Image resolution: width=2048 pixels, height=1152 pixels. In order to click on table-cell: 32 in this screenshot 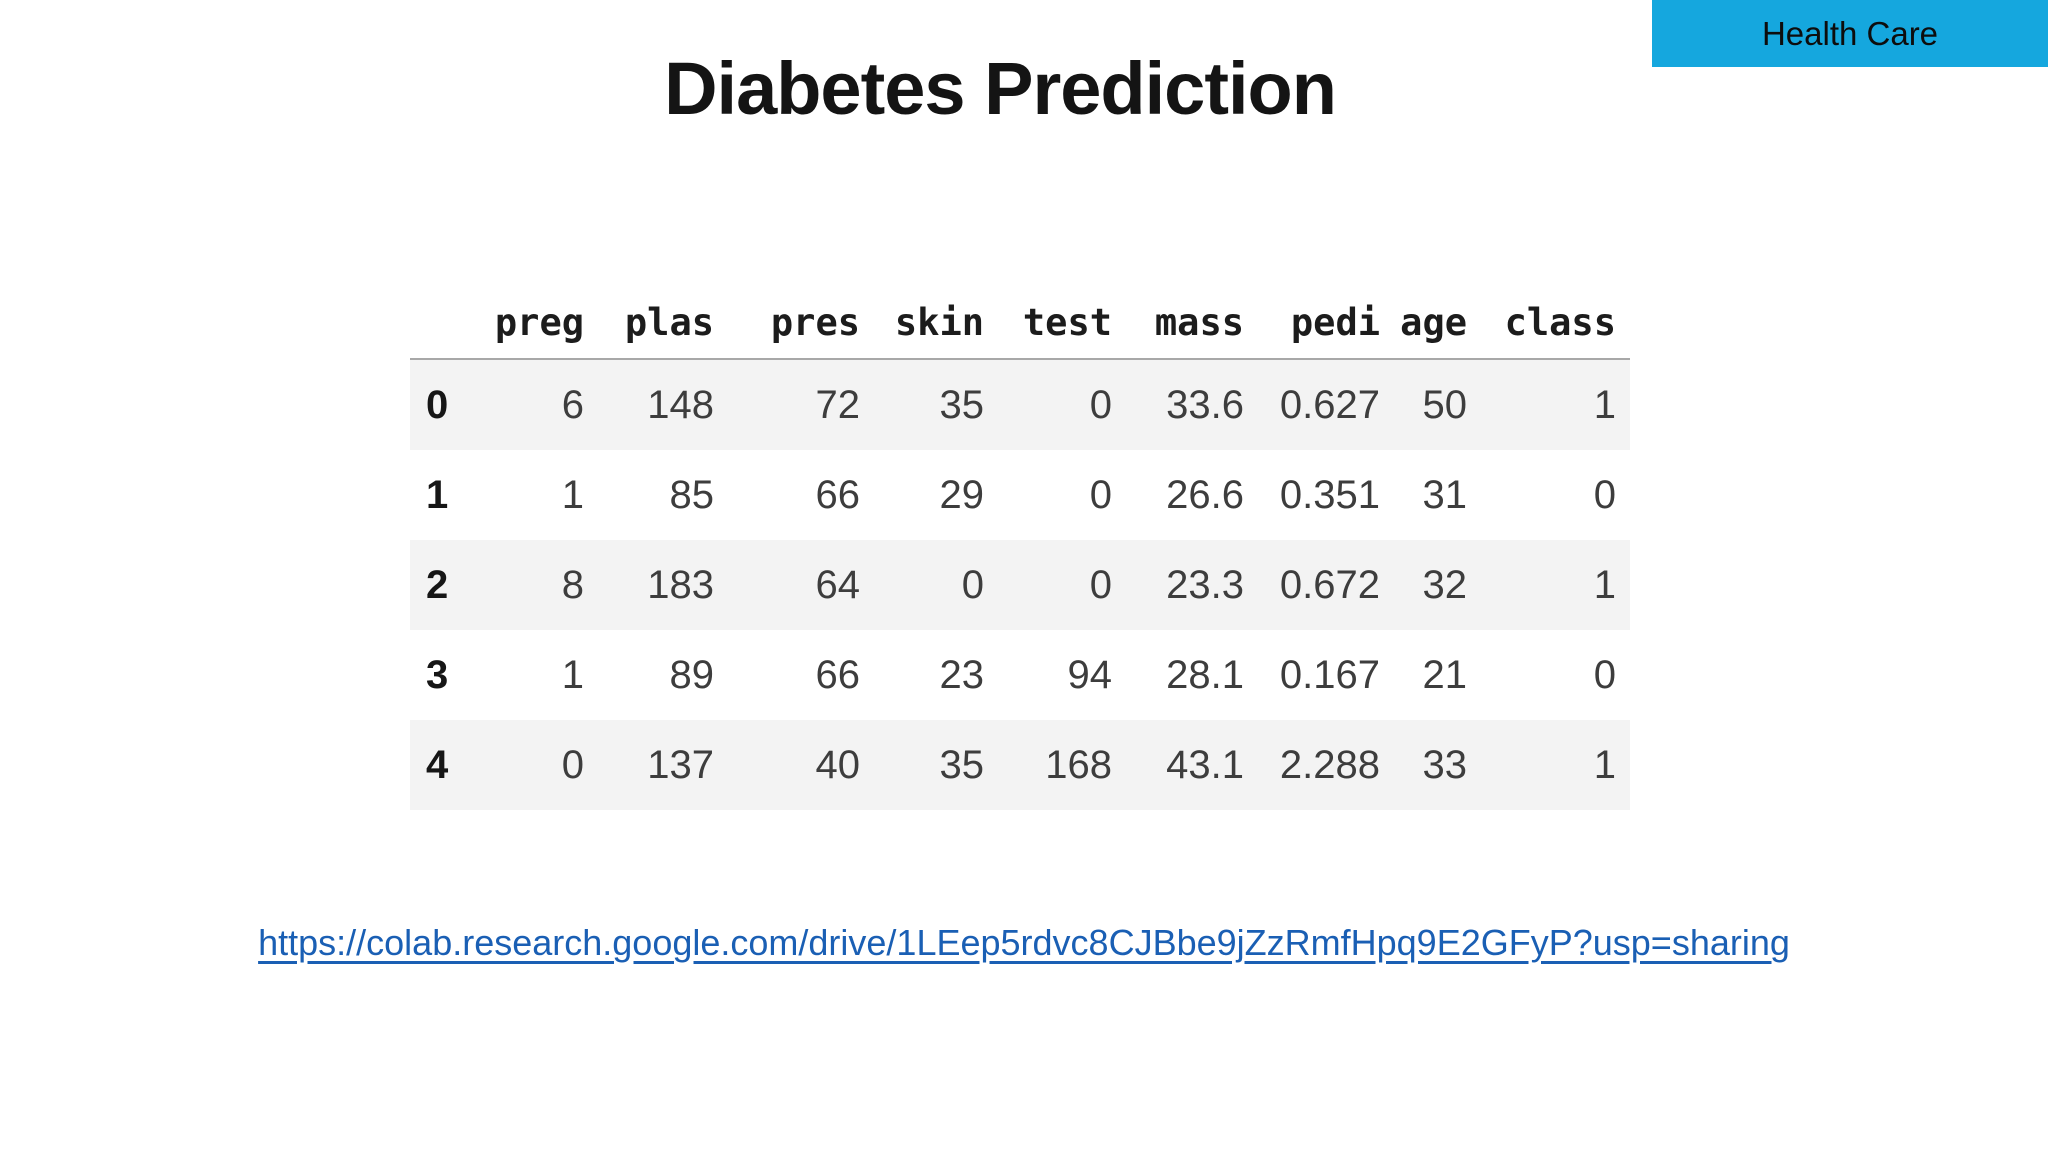, I will do `click(1445, 584)`.